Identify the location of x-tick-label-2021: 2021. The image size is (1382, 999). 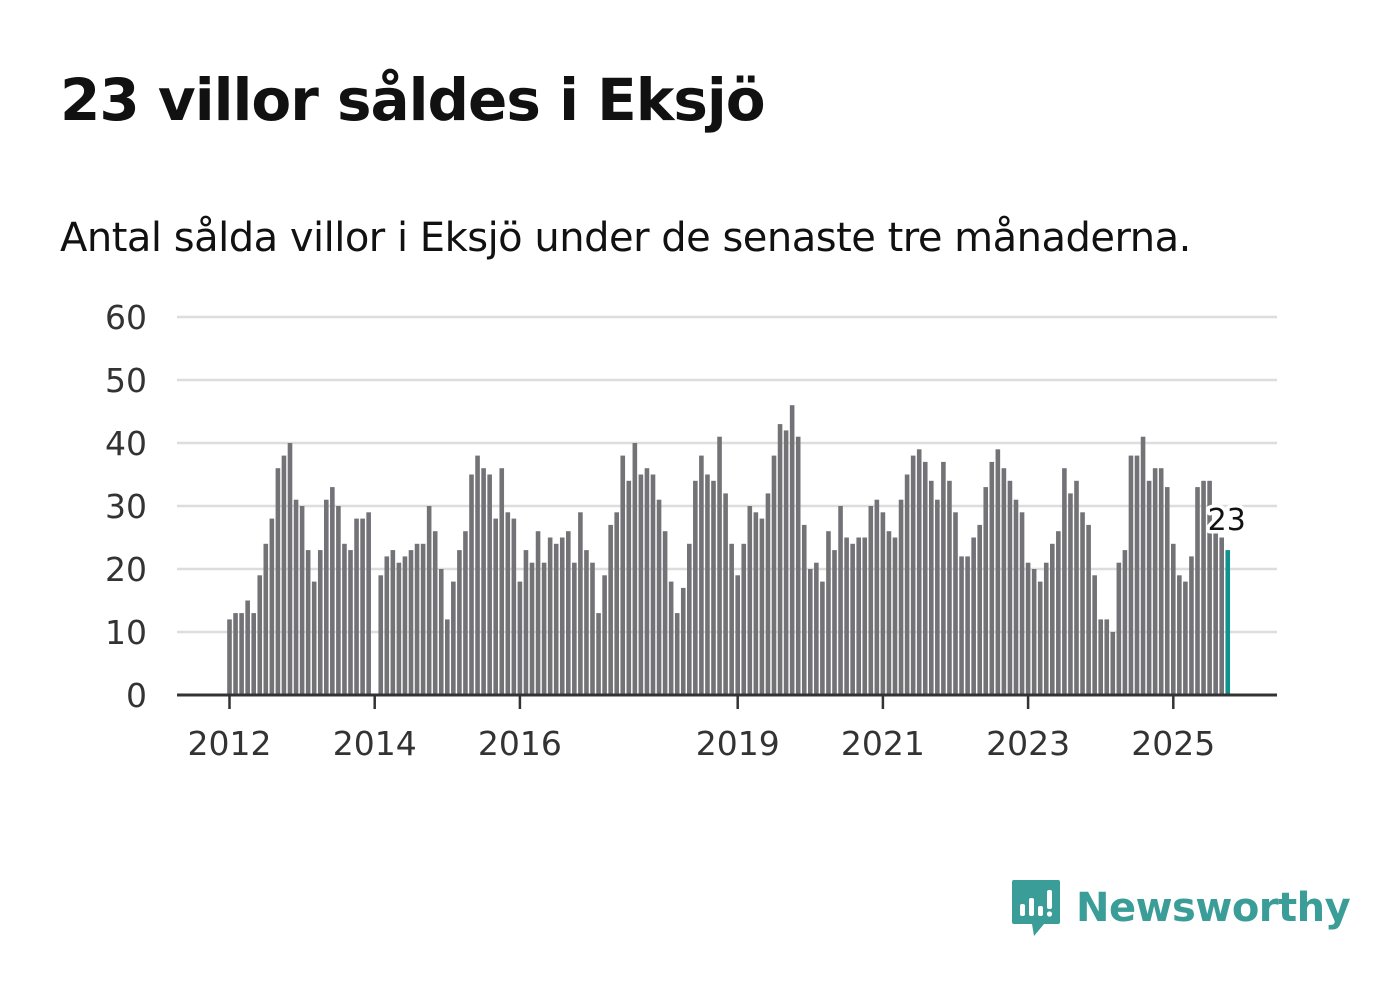
(883, 743).